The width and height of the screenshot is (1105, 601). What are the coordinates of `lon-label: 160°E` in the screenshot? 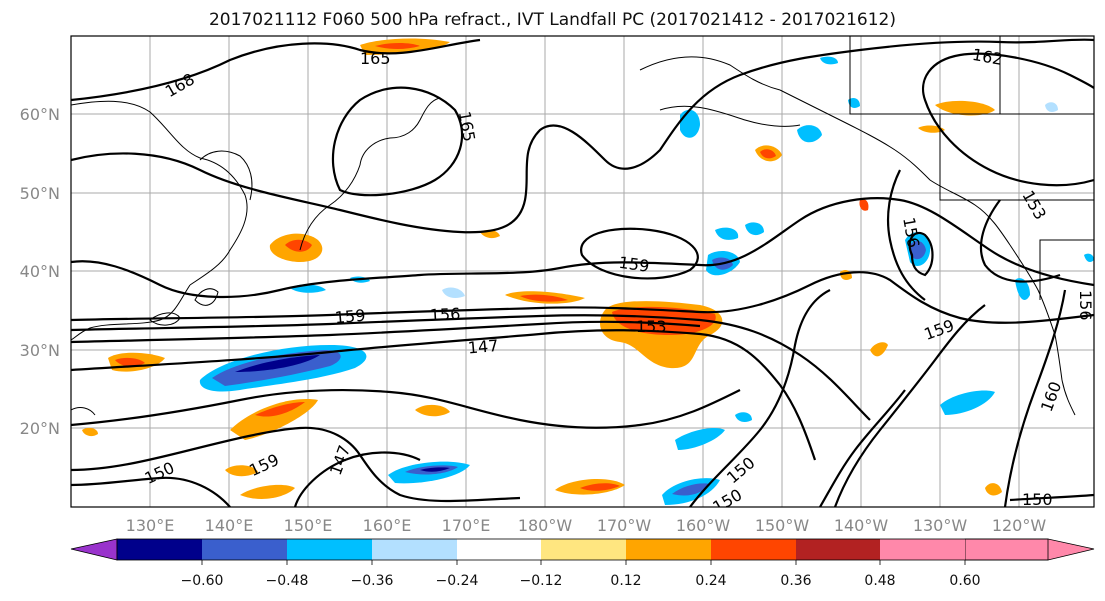 It's located at (387, 525).